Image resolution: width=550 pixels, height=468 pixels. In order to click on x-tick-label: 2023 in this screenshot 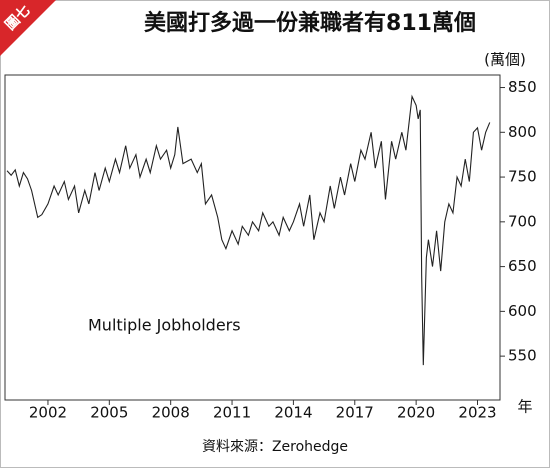, I will do `click(477, 413)`.